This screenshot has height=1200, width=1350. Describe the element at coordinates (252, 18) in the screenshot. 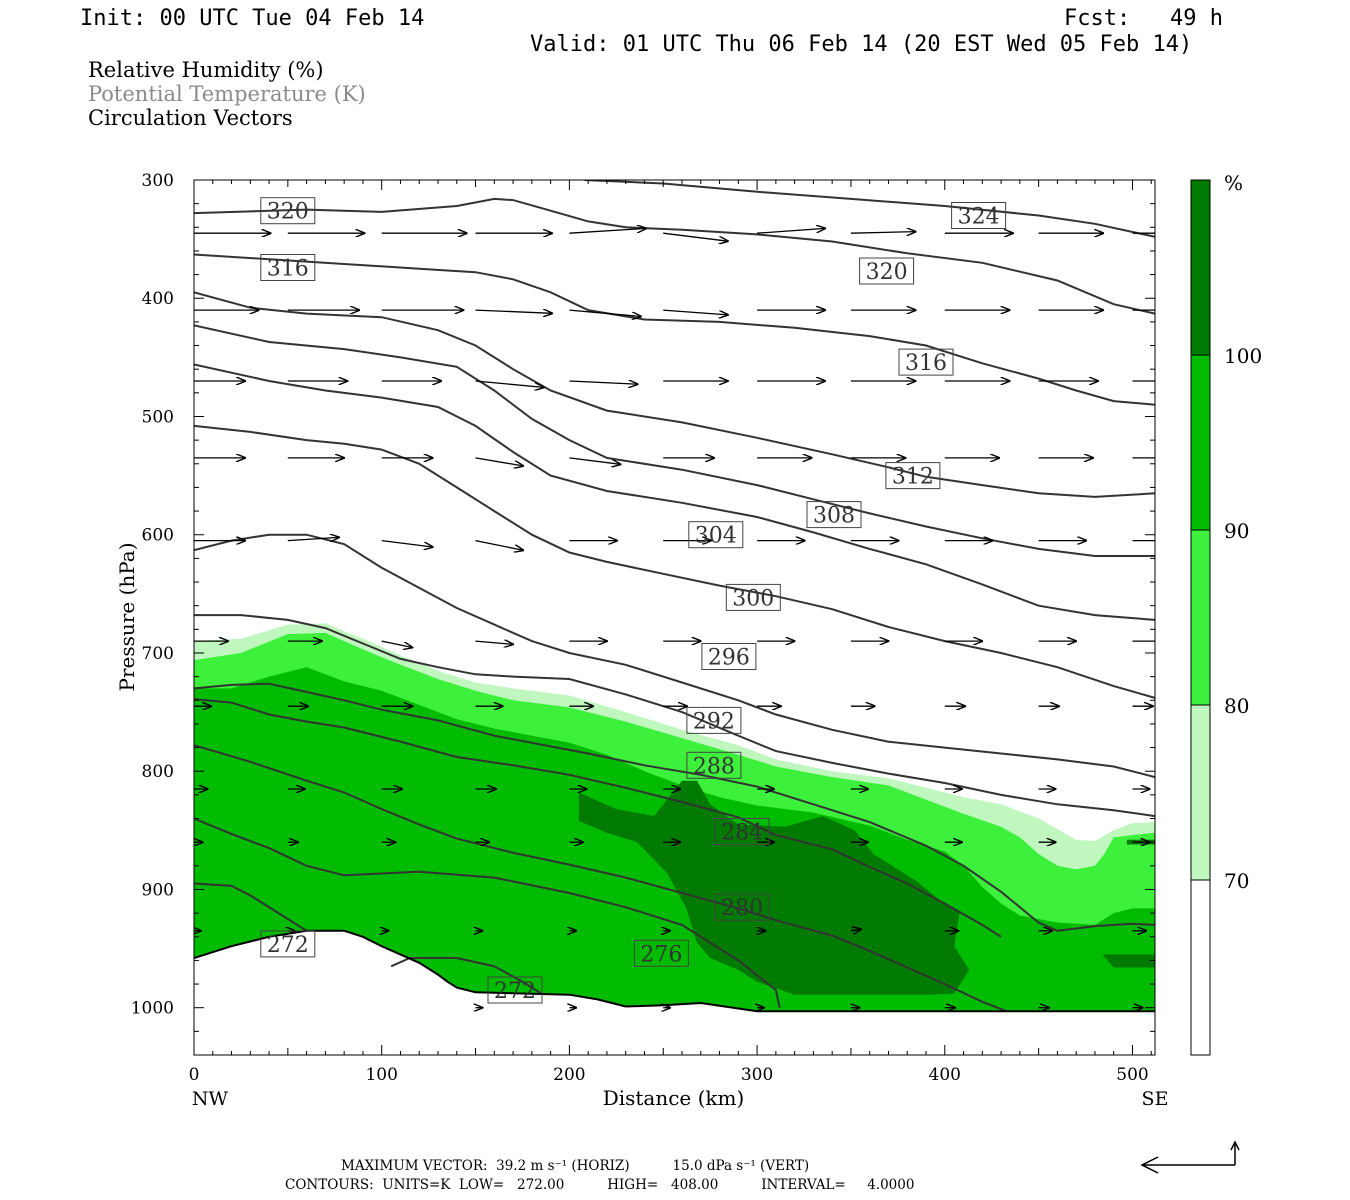

I see `init-time: Init: 00 UTC Tue 04 Feb 14` at that location.